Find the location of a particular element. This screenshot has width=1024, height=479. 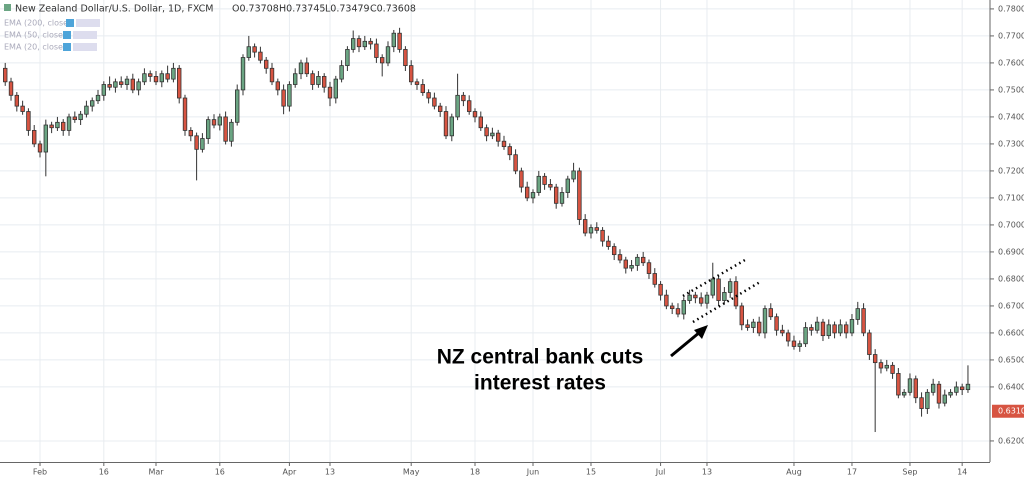

annotation: NZ central bank cuts is located at coordinates (540, 357).